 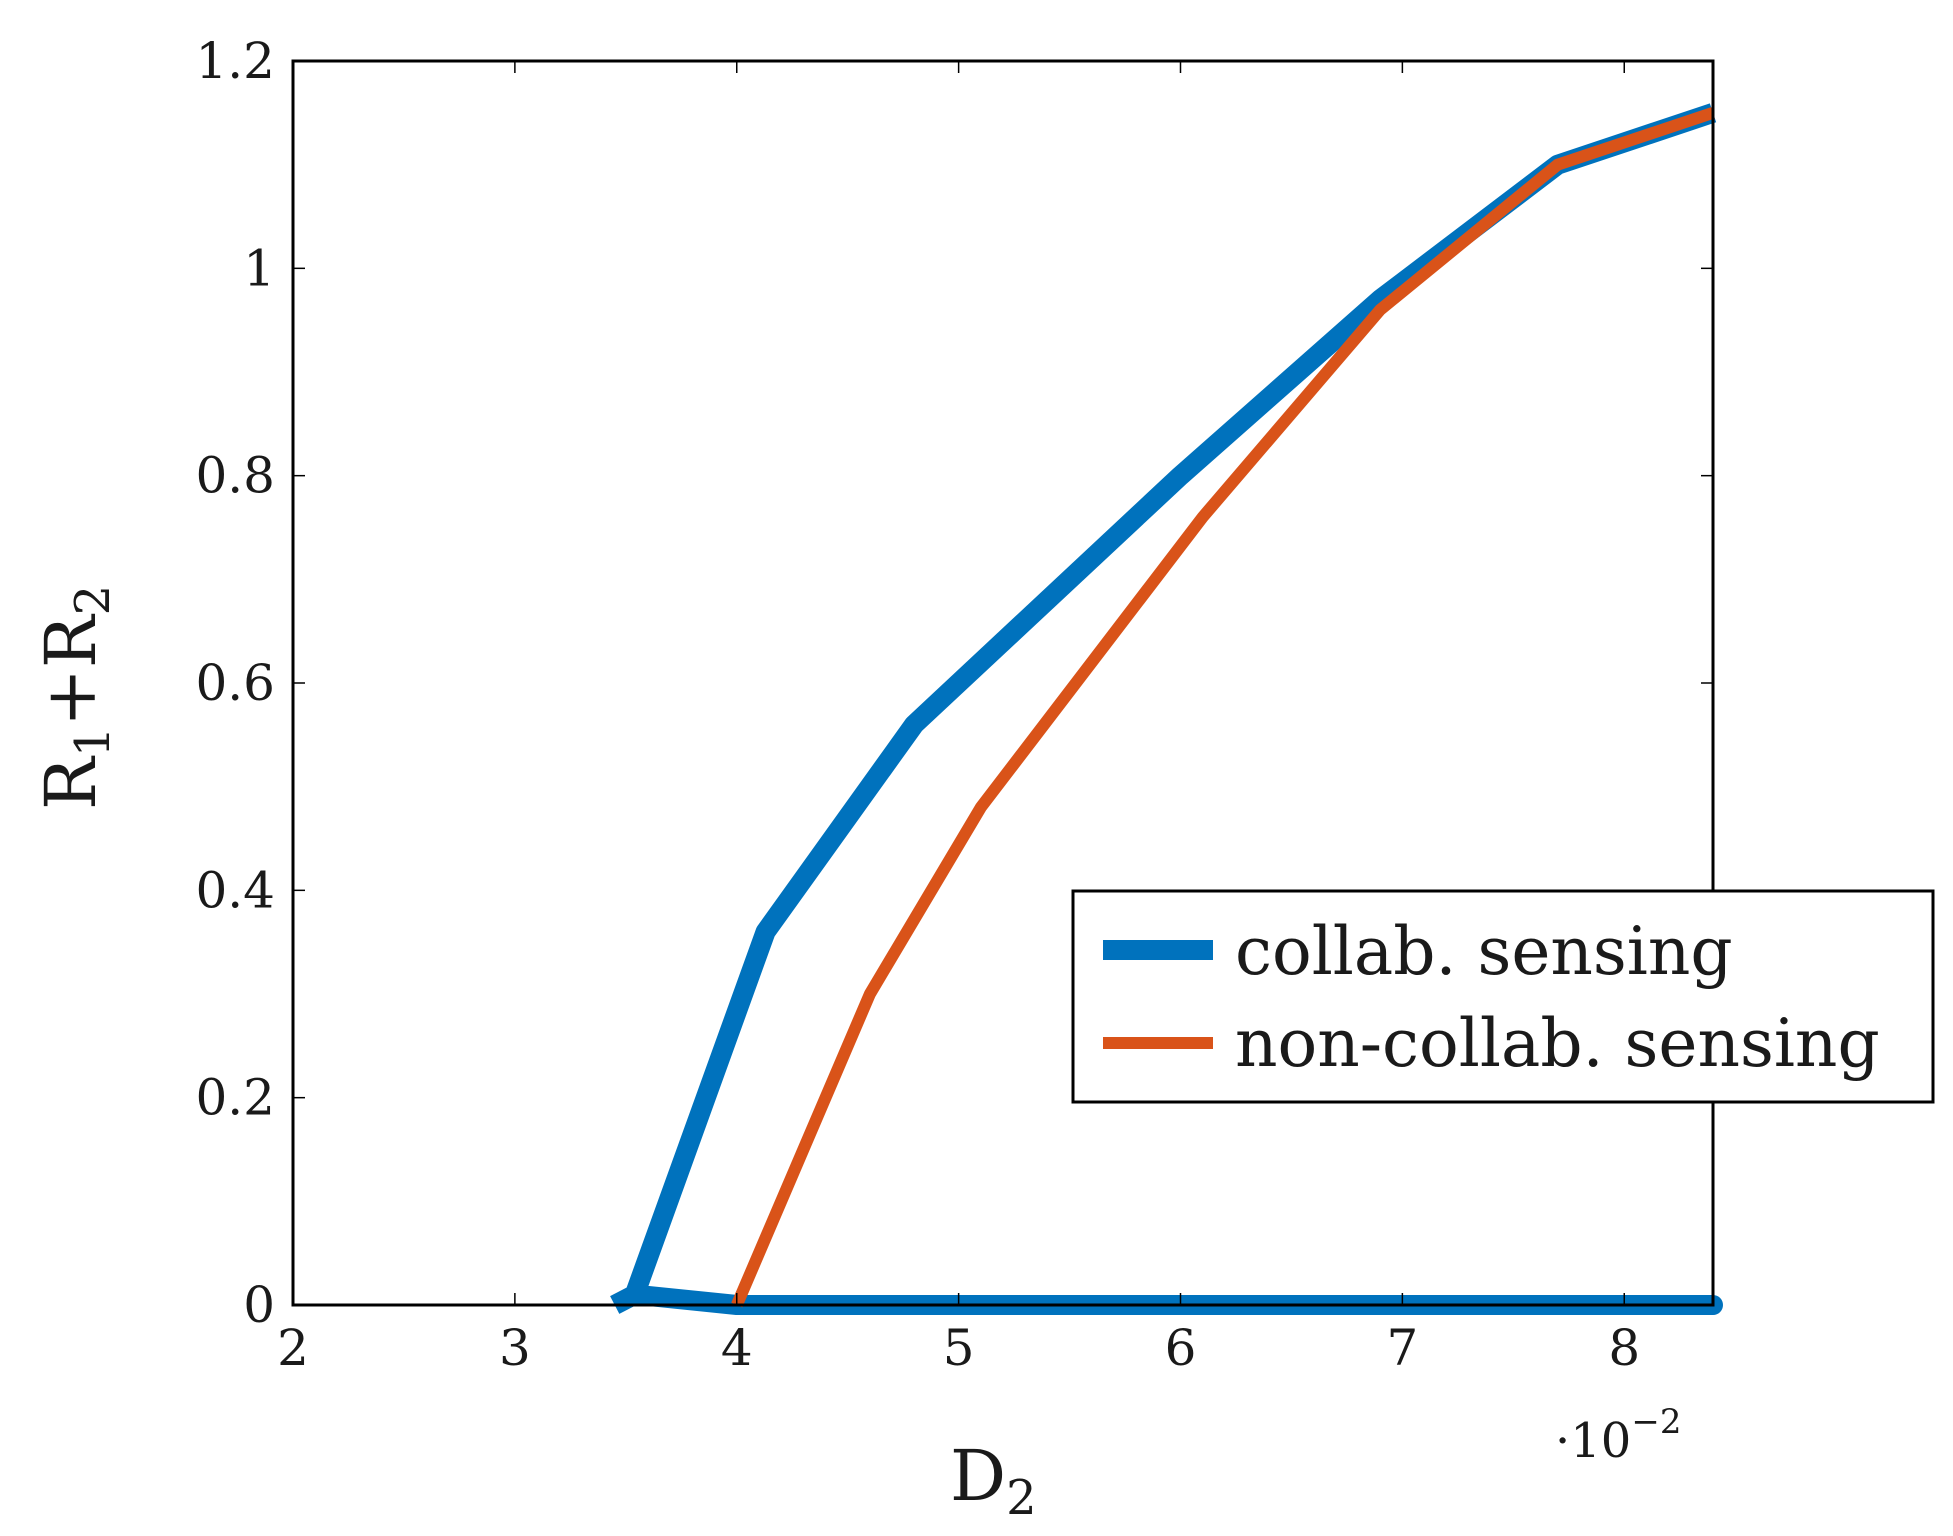 I want to click on legend-label-collab: collab. sensing, so click(x=1484, y=951).